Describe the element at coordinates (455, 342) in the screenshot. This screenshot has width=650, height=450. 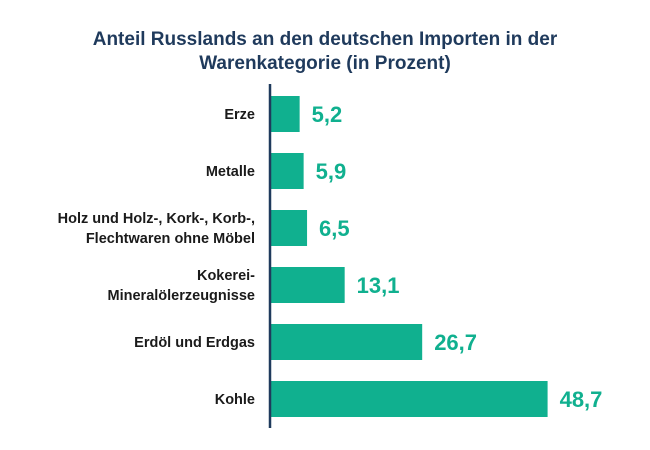
I see `value-label: 26,7` at that location.